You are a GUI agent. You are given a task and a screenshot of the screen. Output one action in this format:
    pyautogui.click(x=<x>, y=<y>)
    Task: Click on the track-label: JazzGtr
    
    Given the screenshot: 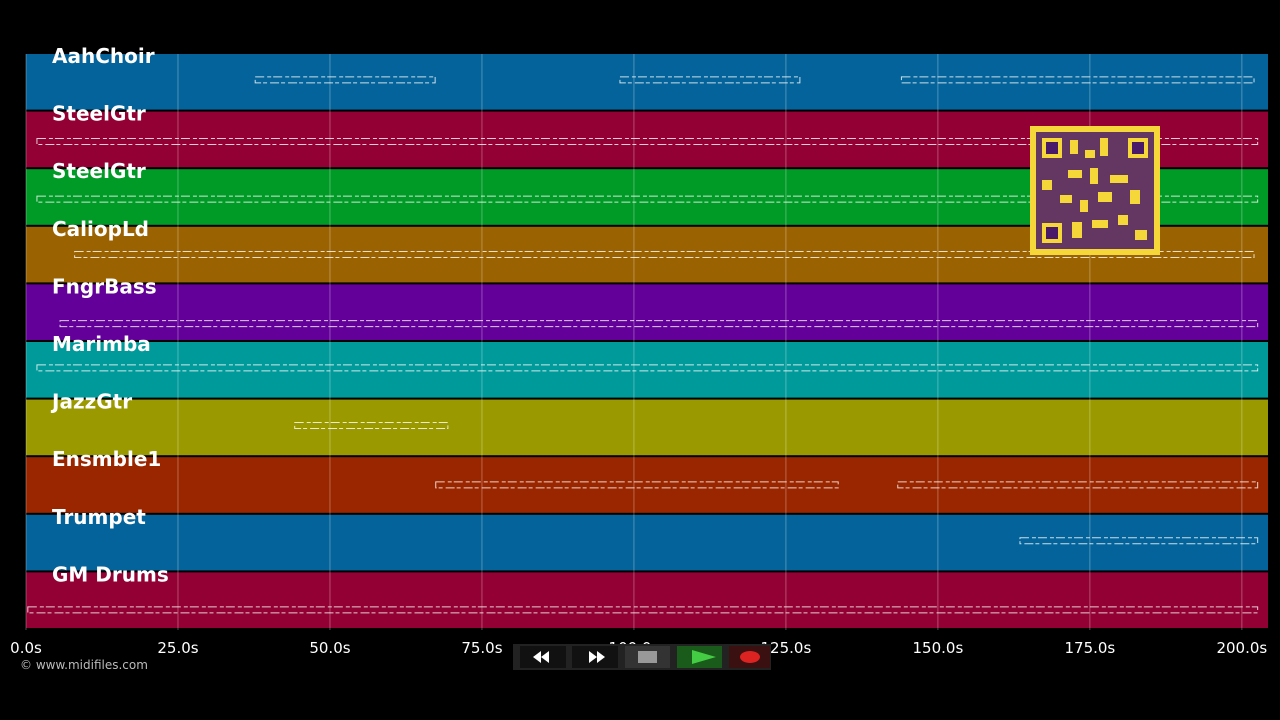 What is the action you would take?
    pyautogui.click(x=91, y=402)
    